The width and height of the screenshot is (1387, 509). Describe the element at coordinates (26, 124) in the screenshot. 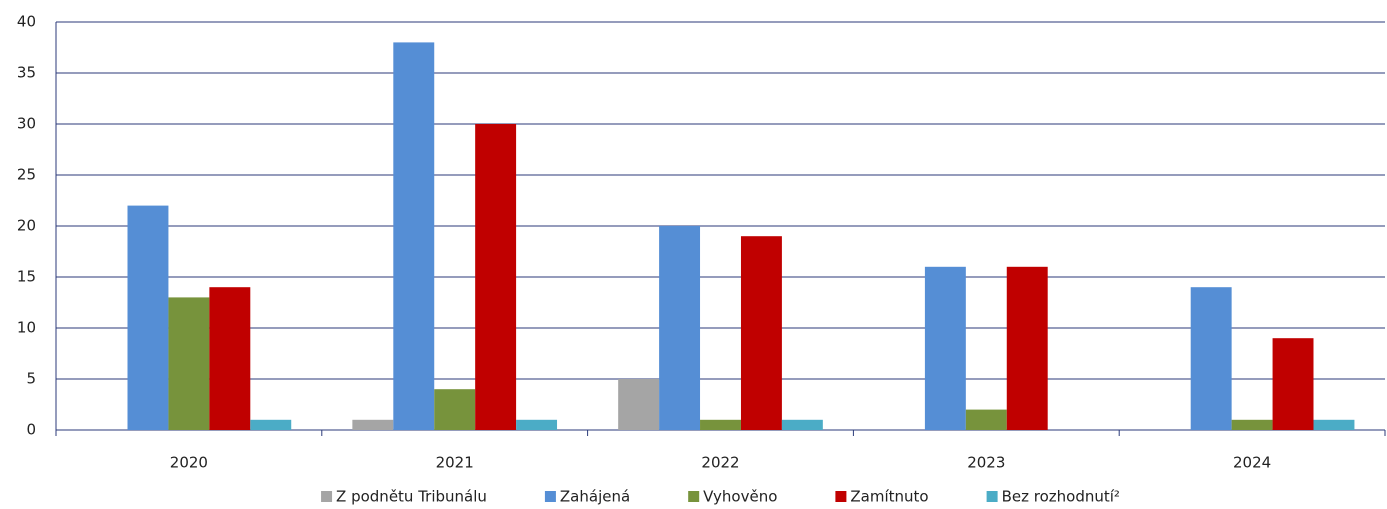

I see `y-tick-label: 30` at that location.